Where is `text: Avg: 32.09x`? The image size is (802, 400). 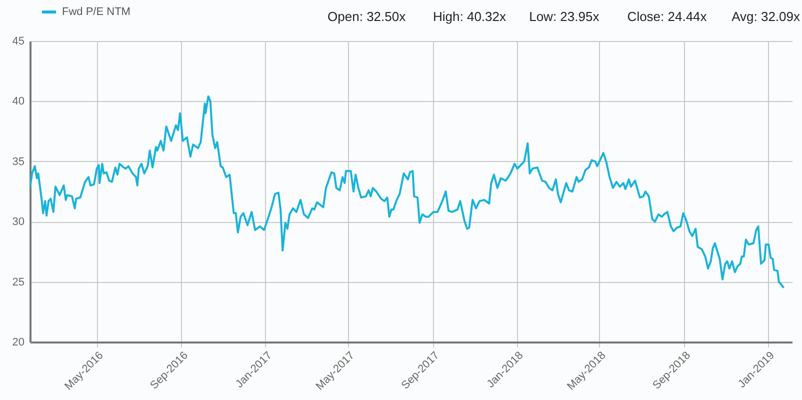
text: Avg: 32.09x is located at coordinates (766, 16).